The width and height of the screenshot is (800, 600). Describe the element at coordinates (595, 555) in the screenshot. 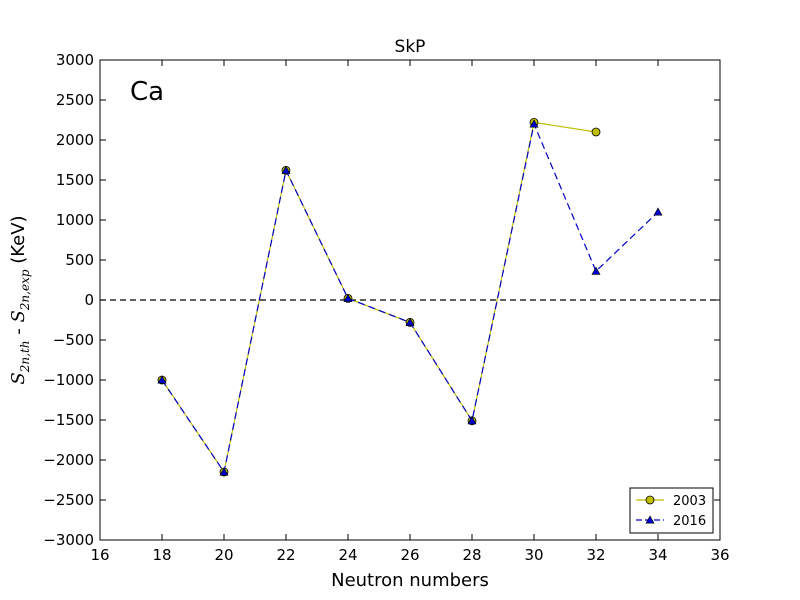

I see `x-tick-label: 32` at that location.